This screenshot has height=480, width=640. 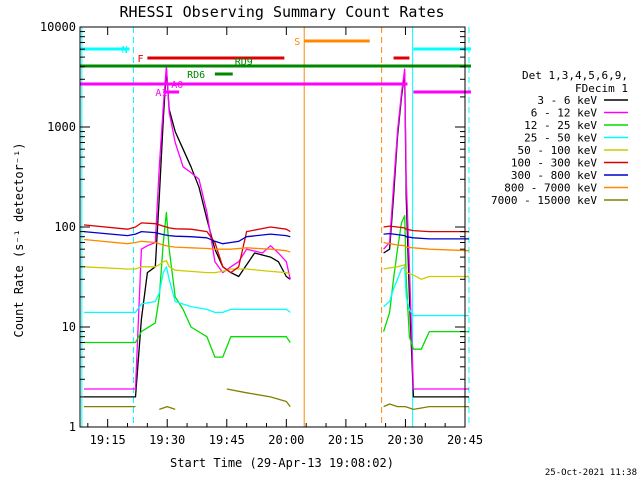 What do you see at coordinates (560, 125) in the screenshot?
I see `legend-label-2: 12 - 25 keV` at bounding box center [560, 125].